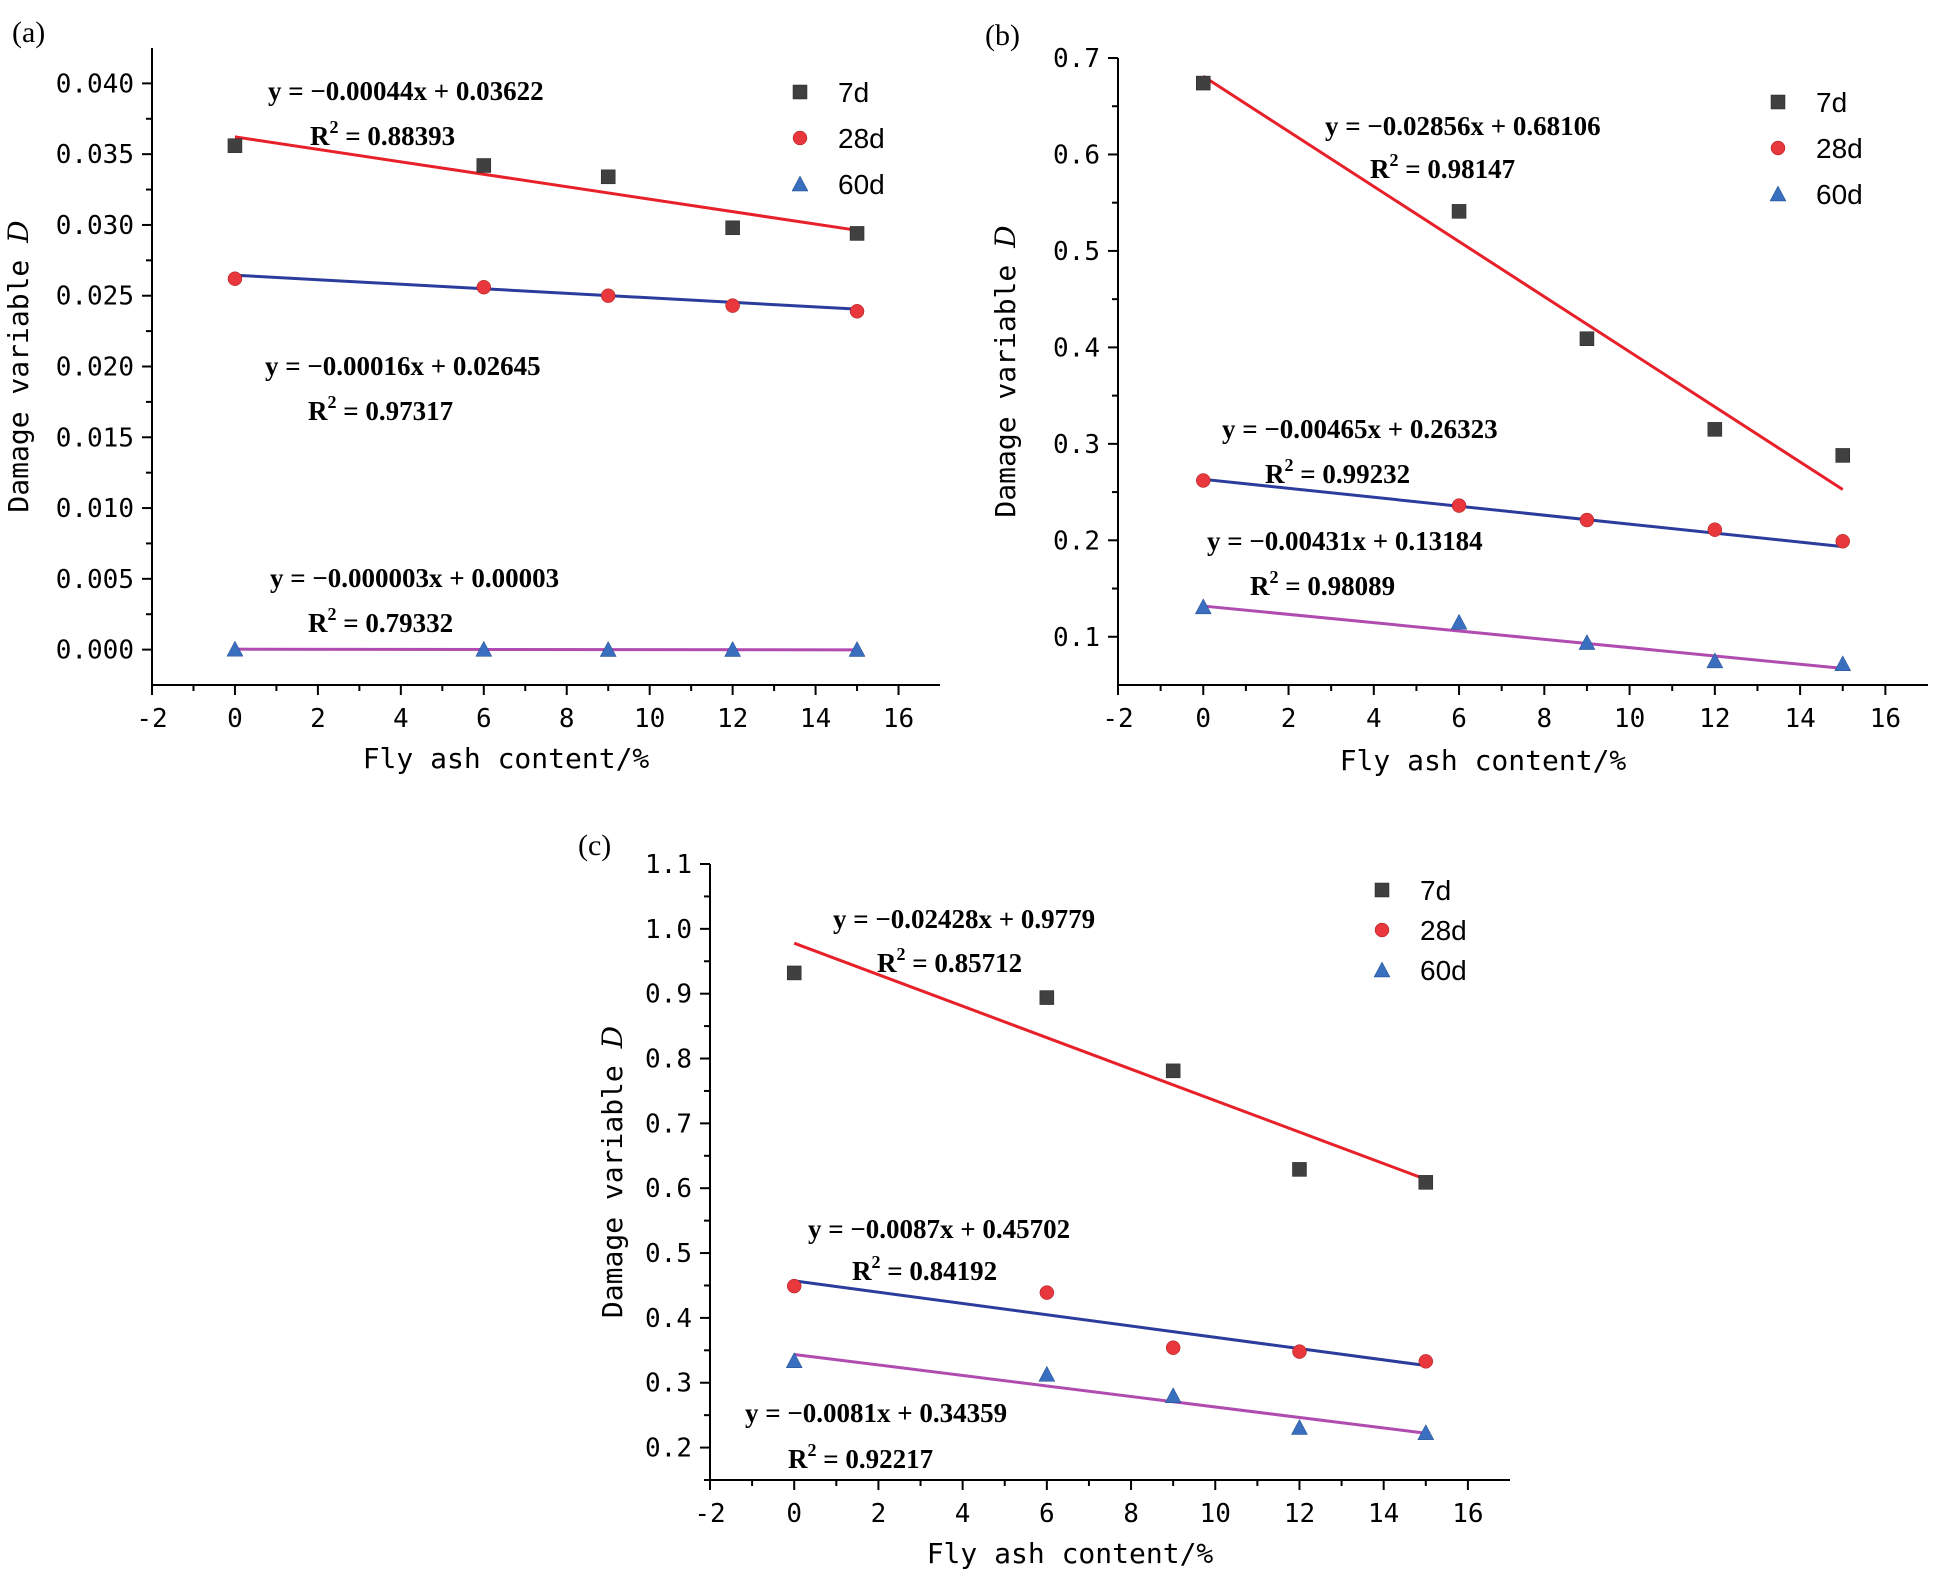 The image size is (1943, 1589). What do you see at coordinates (668, 1449) in the screenshot?
I see `y-tick-label: 0.2` at bounding box center [668, 1449].